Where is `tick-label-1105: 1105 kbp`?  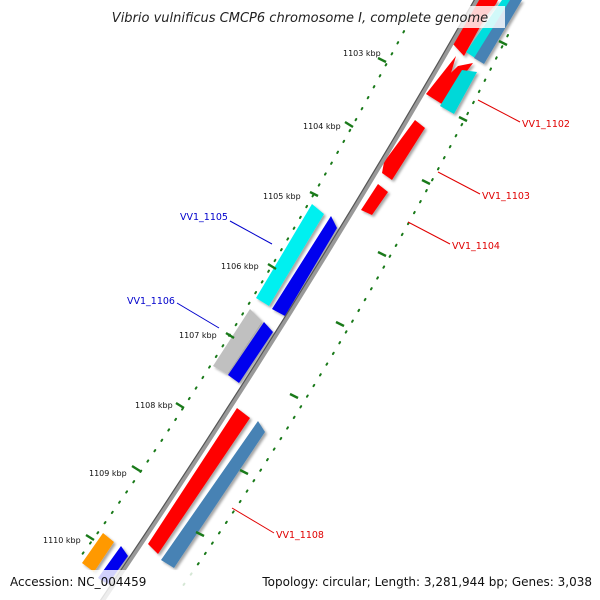 tick-label-1105: 1105 kbp is located at coordinates (282, 196).